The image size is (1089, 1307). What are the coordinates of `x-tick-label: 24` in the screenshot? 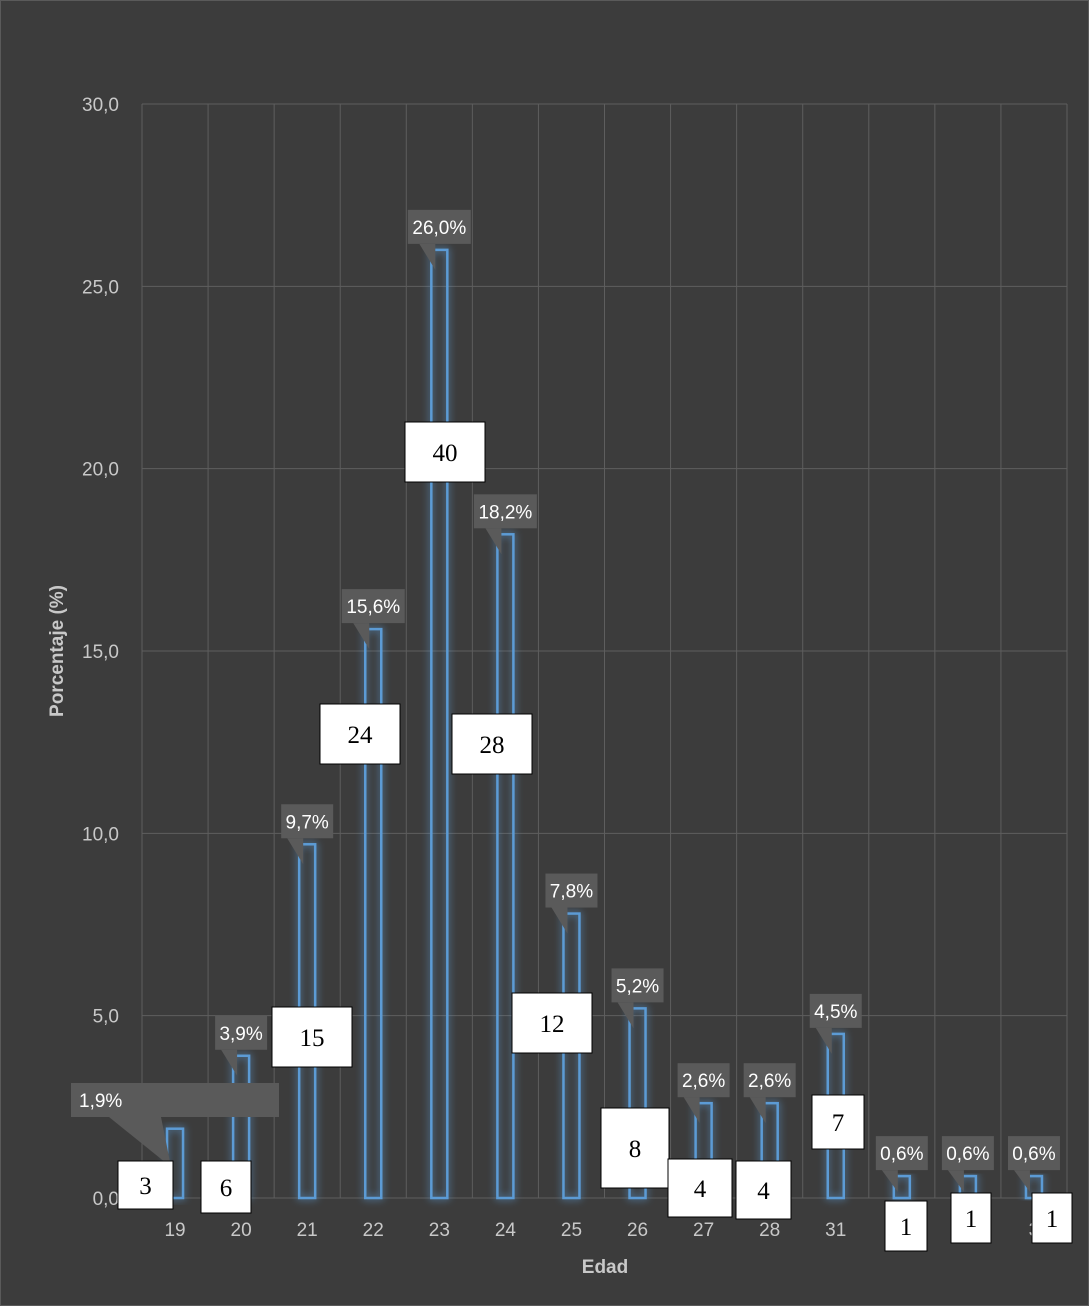 It's located at (506, 1230).